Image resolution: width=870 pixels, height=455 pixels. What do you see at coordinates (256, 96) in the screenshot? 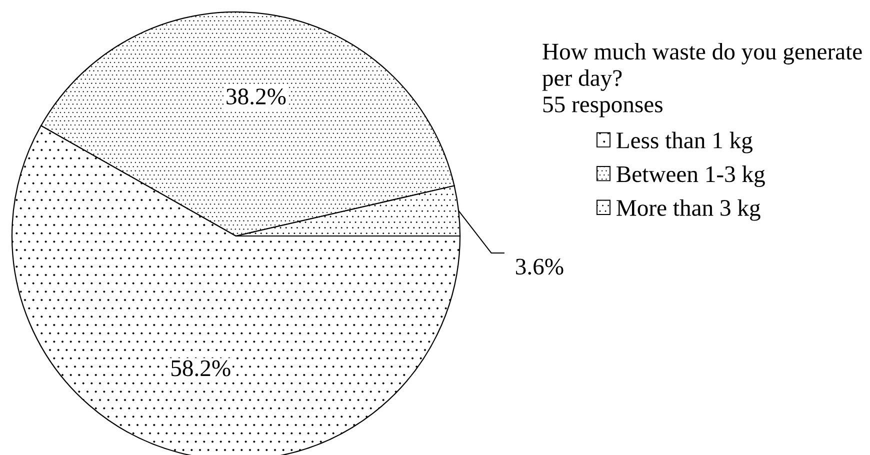
I see `data-label: 38.2%` at bounding box center [256, 96].